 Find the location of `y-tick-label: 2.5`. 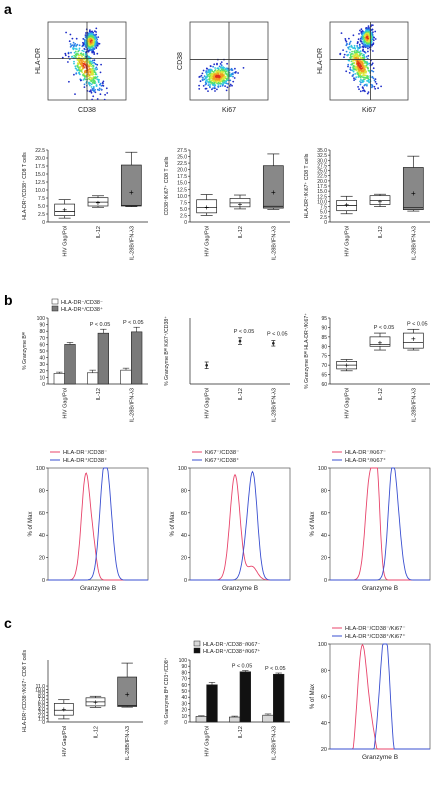

y-tick-label: 2.5 is located at coordinates (323, 218).